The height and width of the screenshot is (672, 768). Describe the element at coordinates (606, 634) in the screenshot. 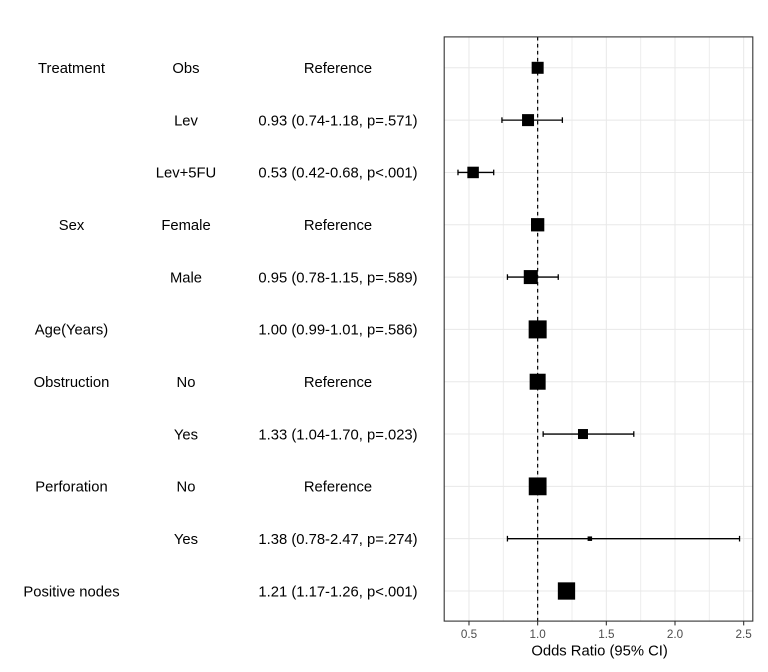

I see `svg-text: 1.5` at that location.